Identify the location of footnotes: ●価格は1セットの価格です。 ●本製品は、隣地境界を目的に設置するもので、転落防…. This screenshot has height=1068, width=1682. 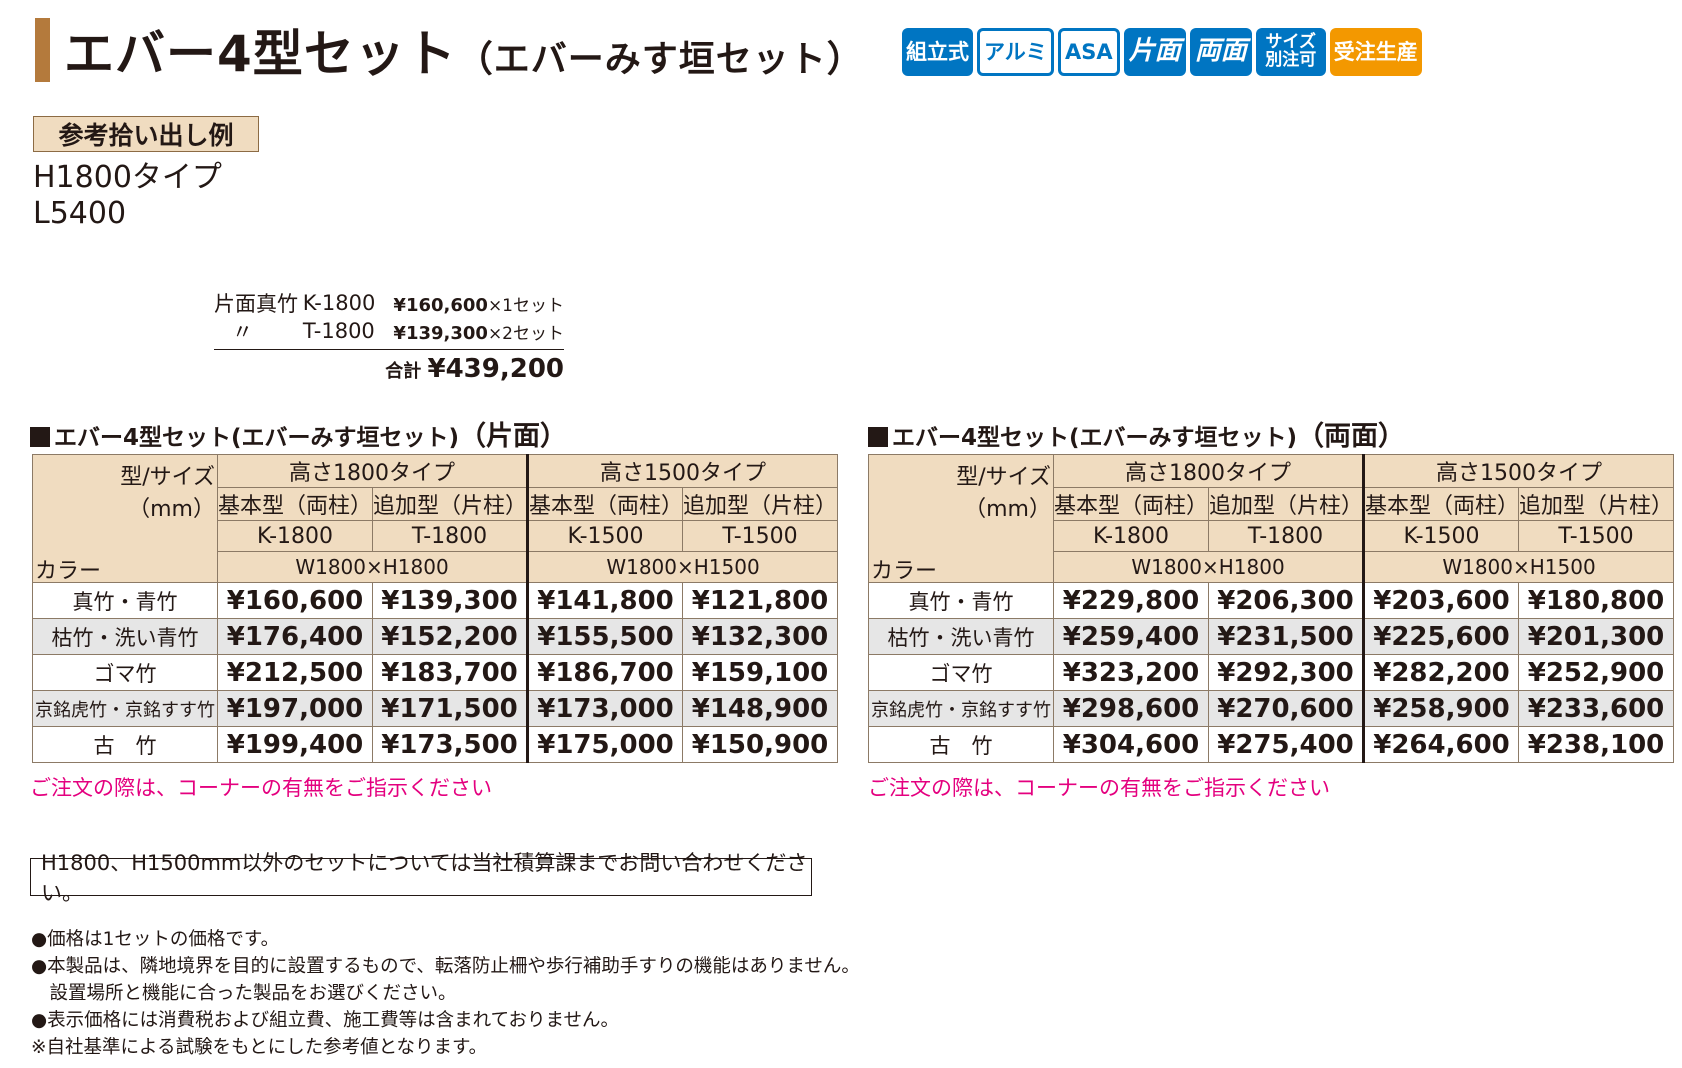
(445, 993).